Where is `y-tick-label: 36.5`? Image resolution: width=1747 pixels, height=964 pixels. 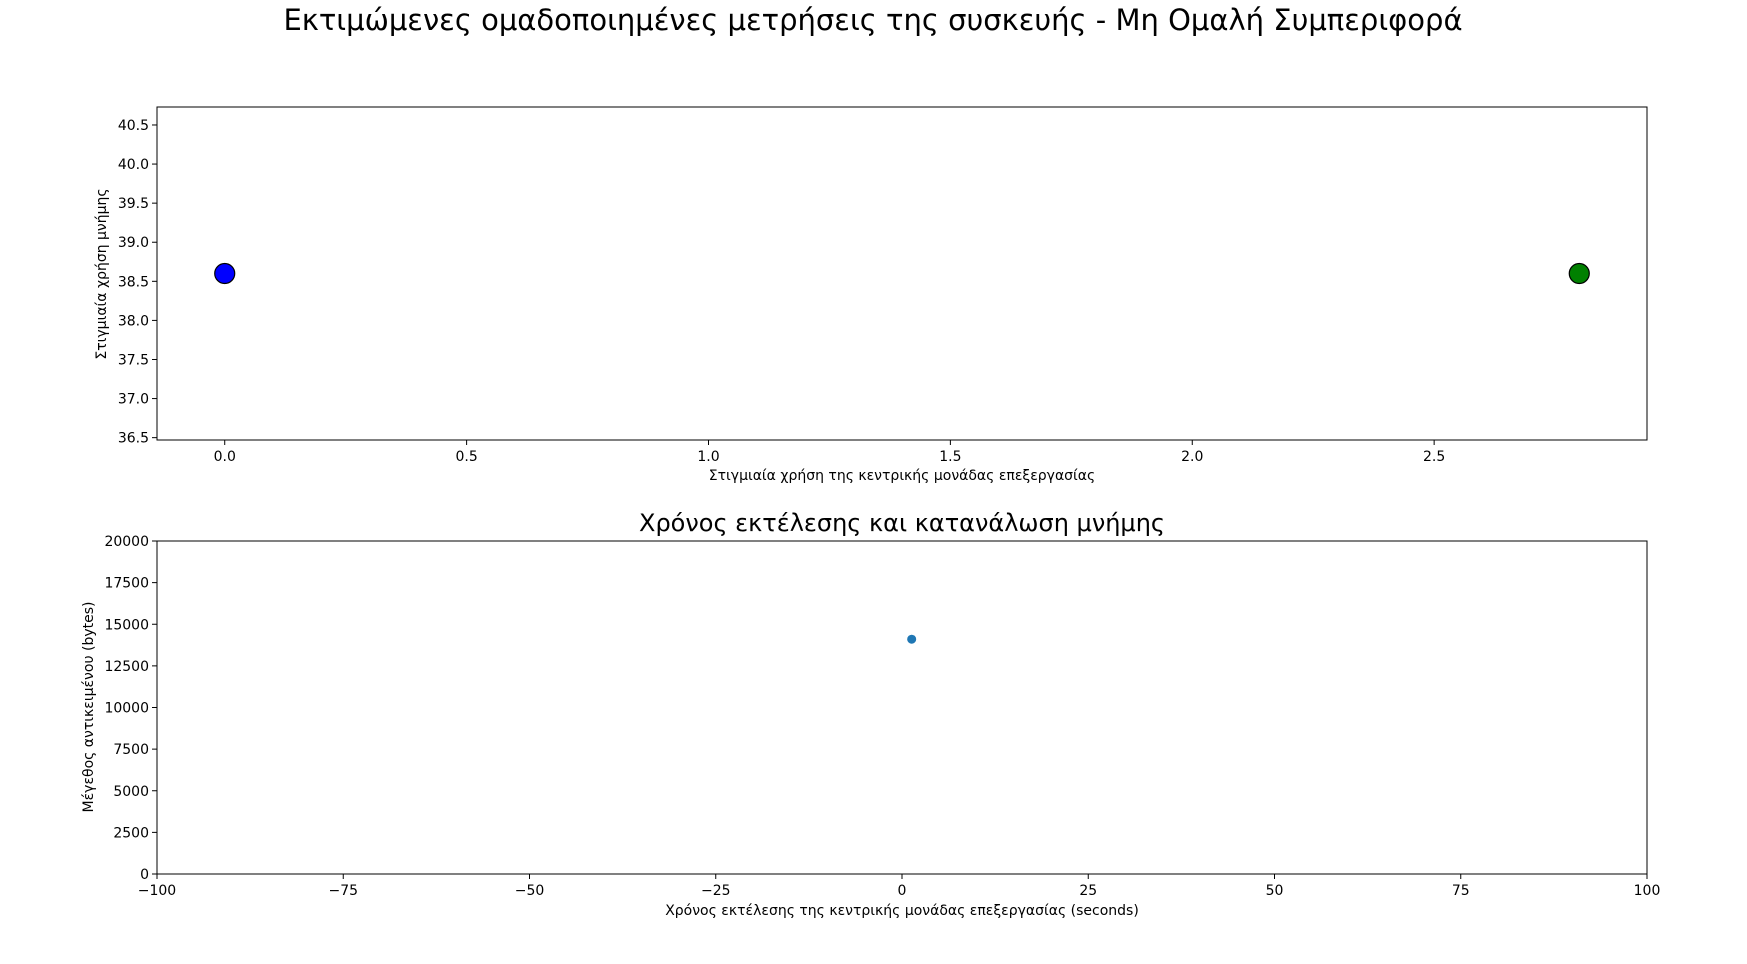 y-tick-label: 36.5 is located at coordinates (133, 439).